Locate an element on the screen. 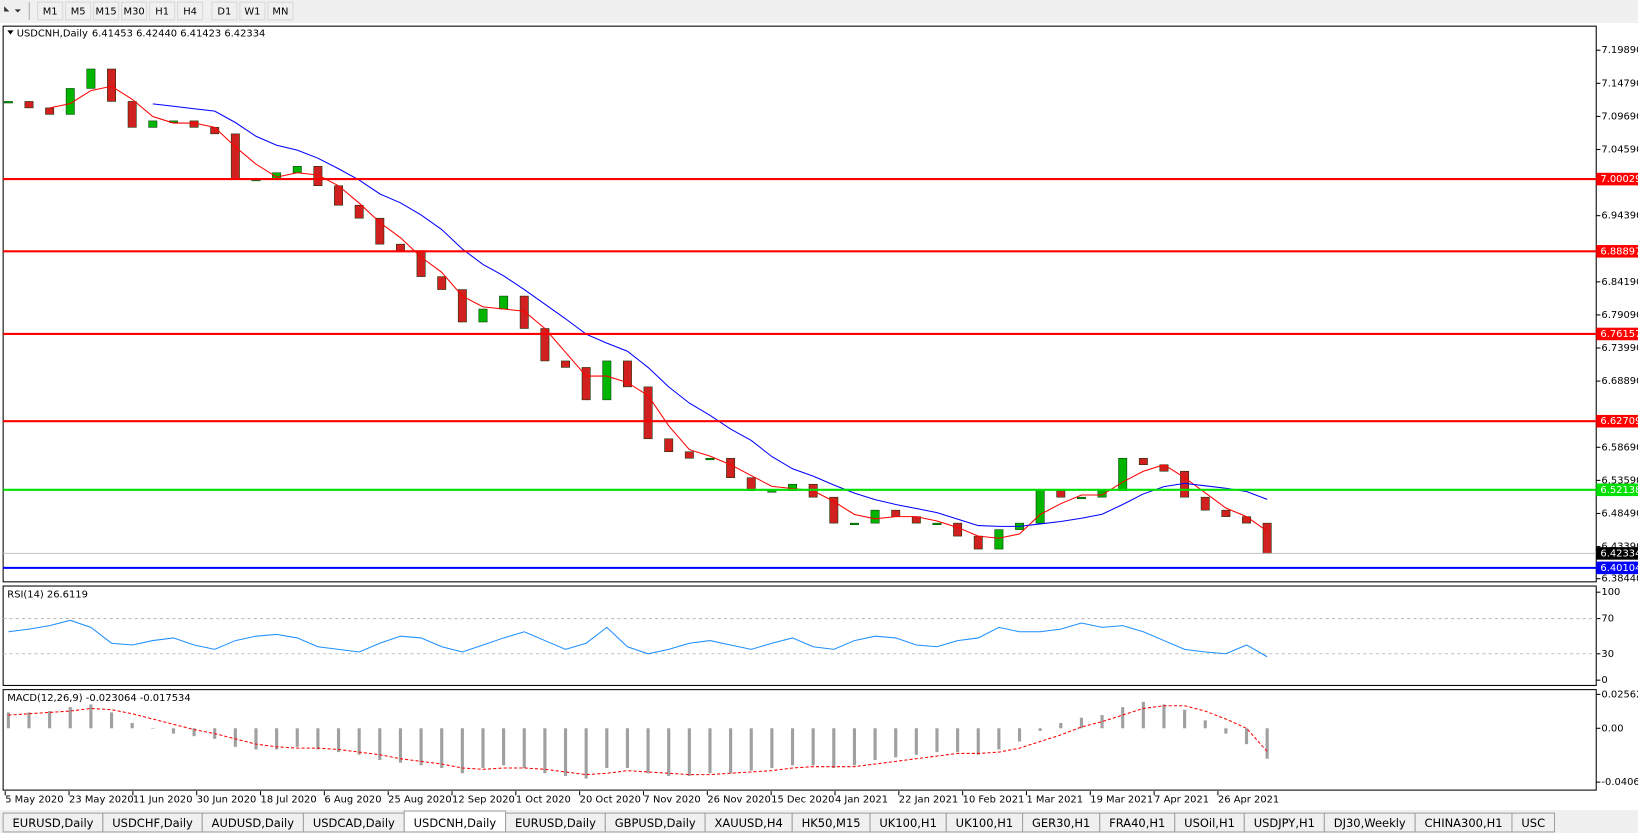 The height and width of the screenshot is (833, 1638). timeframe-label: M1 is located at coordinates (50, 12).